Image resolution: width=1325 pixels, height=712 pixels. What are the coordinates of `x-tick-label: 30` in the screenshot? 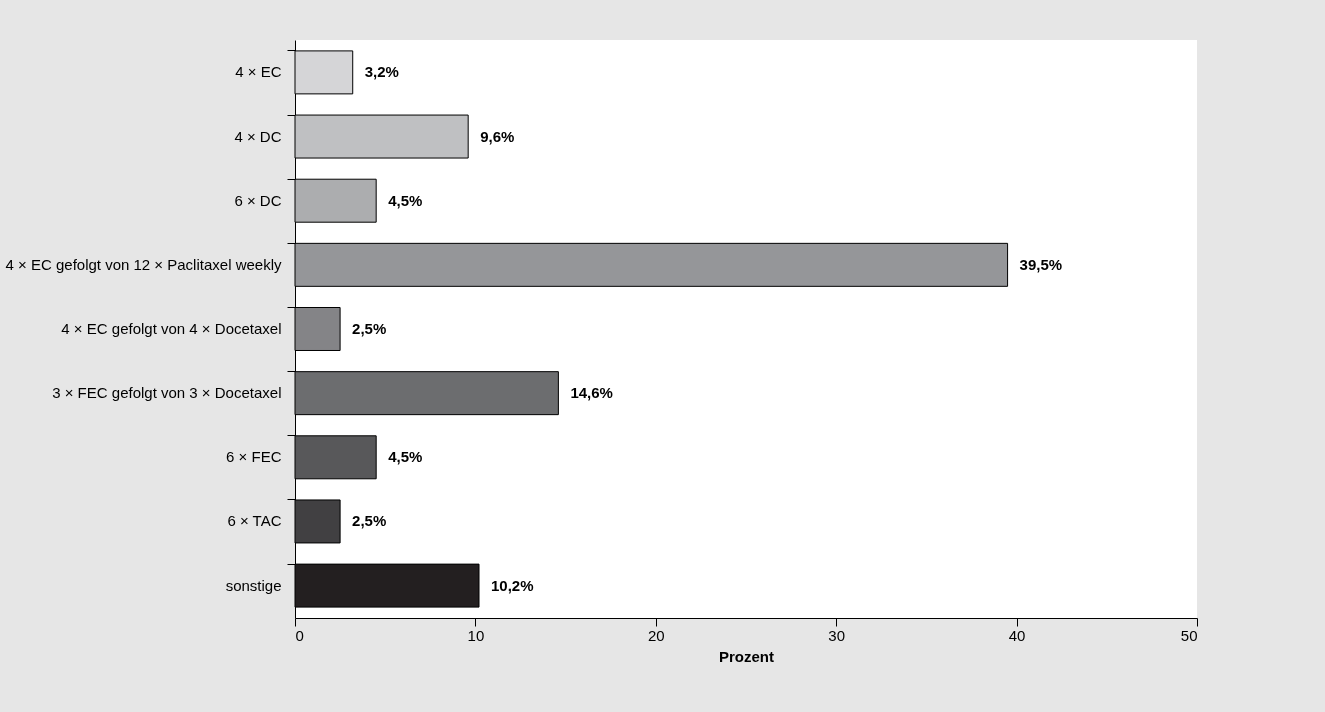 It's located at (837, 635).